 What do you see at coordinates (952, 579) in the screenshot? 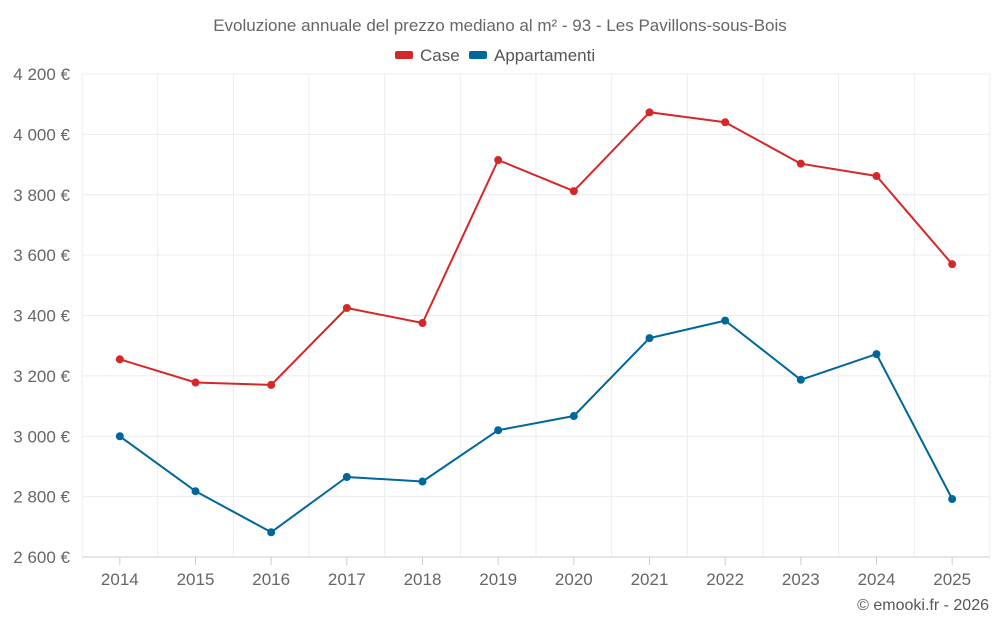
I see `x-tick-label: 2025` at bounding box center [952, 579].